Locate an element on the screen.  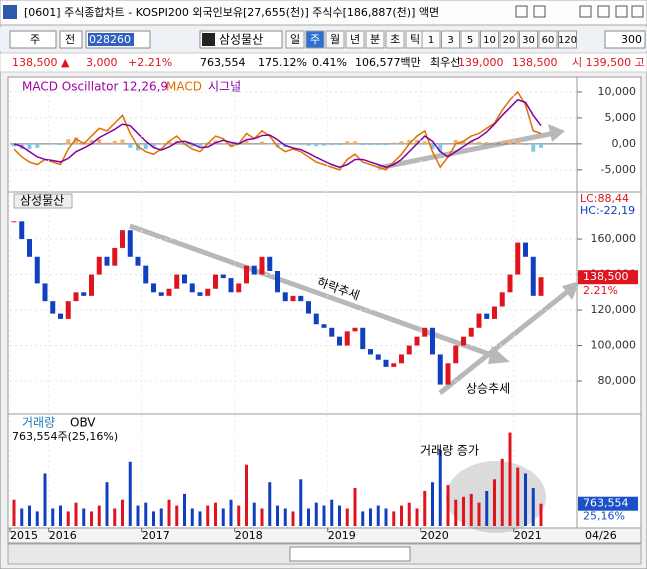
title-box is located at coordinates (43, 201).